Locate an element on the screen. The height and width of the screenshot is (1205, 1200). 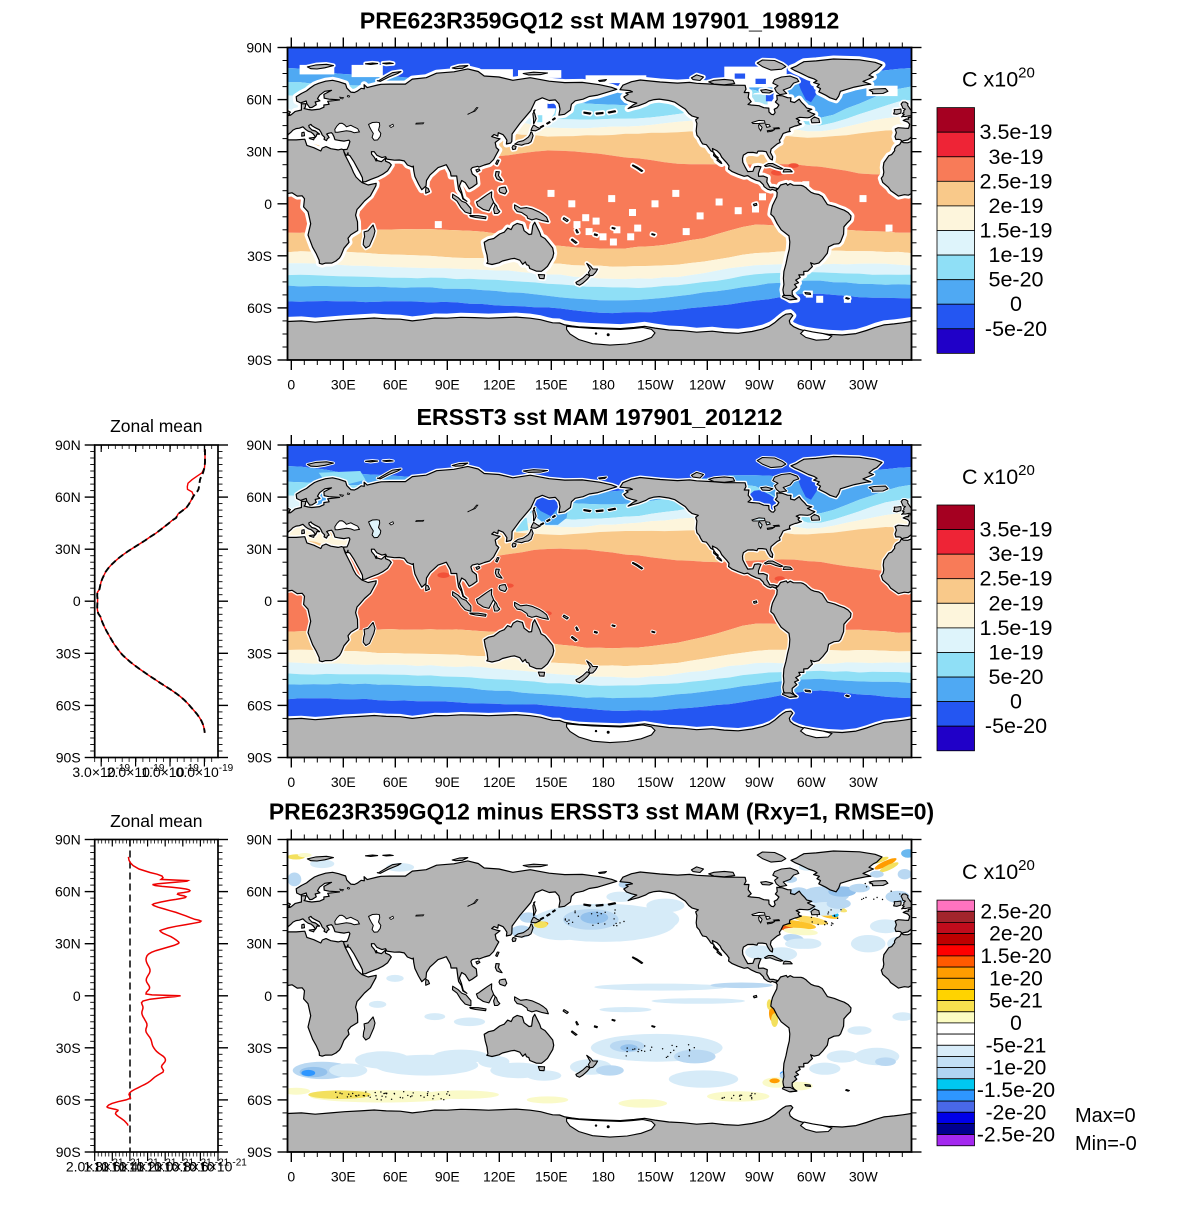
svg-text: 1e-20 is located at coordinates (1016, 978).